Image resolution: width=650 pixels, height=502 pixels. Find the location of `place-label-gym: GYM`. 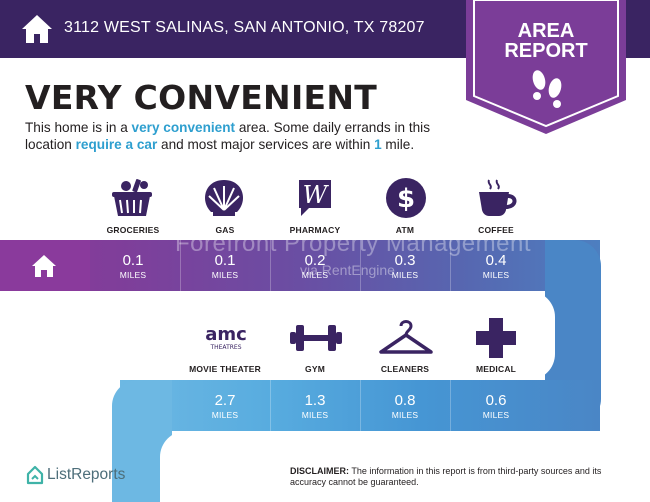

place-label-gym: GYM is located at coordinates (315, 369).